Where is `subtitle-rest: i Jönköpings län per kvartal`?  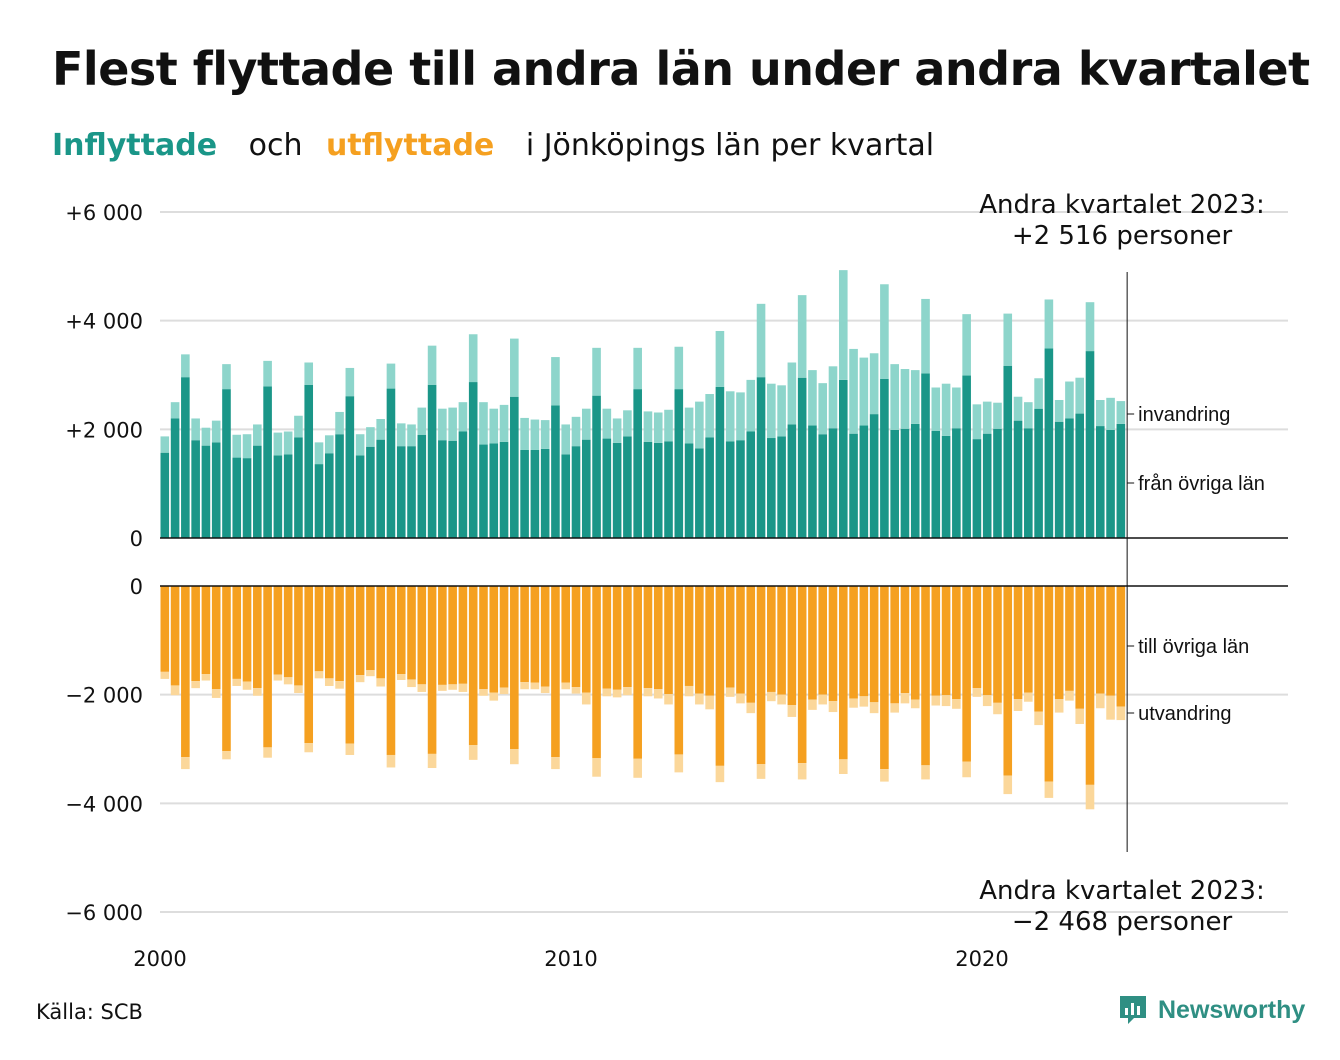 subtitle-rest: i Jönköpings län per kvartal is located at coordinates (730, 145).